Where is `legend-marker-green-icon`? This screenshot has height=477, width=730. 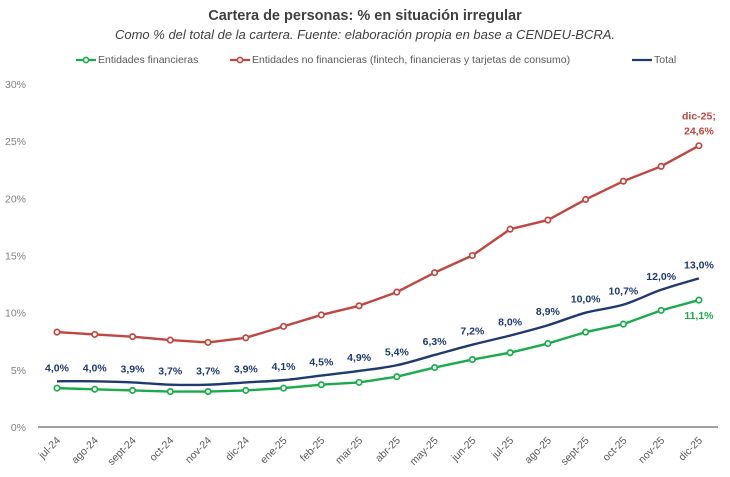 legend-marker-green-icon is located at coordinates (86, 60).